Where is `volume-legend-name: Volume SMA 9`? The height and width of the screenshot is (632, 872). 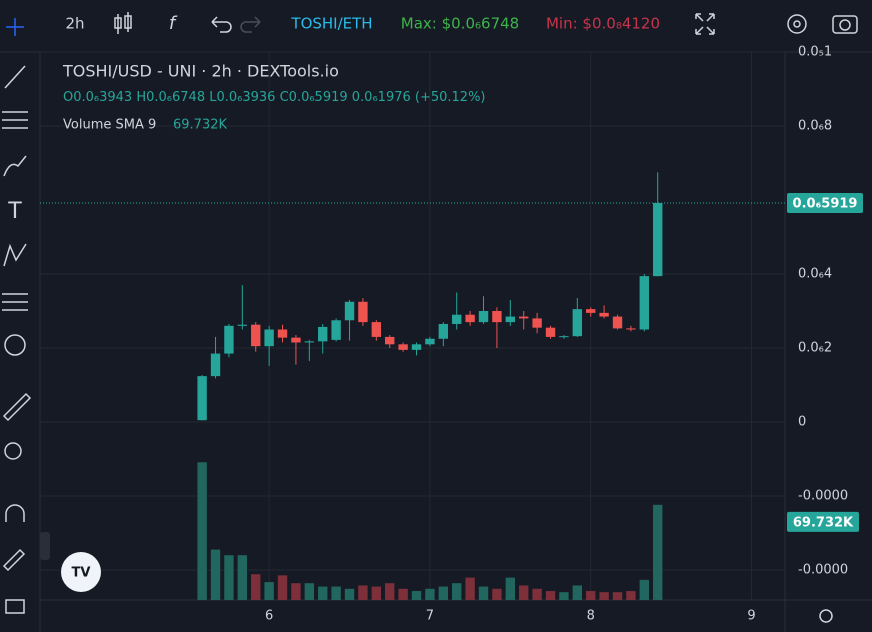
volume-legend-name: Volume SMA 9 is located at coordinates (109, 125).